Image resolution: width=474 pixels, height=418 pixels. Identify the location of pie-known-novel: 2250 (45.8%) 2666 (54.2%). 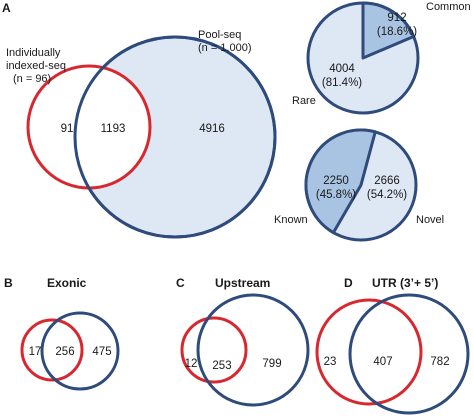
(361, 185).